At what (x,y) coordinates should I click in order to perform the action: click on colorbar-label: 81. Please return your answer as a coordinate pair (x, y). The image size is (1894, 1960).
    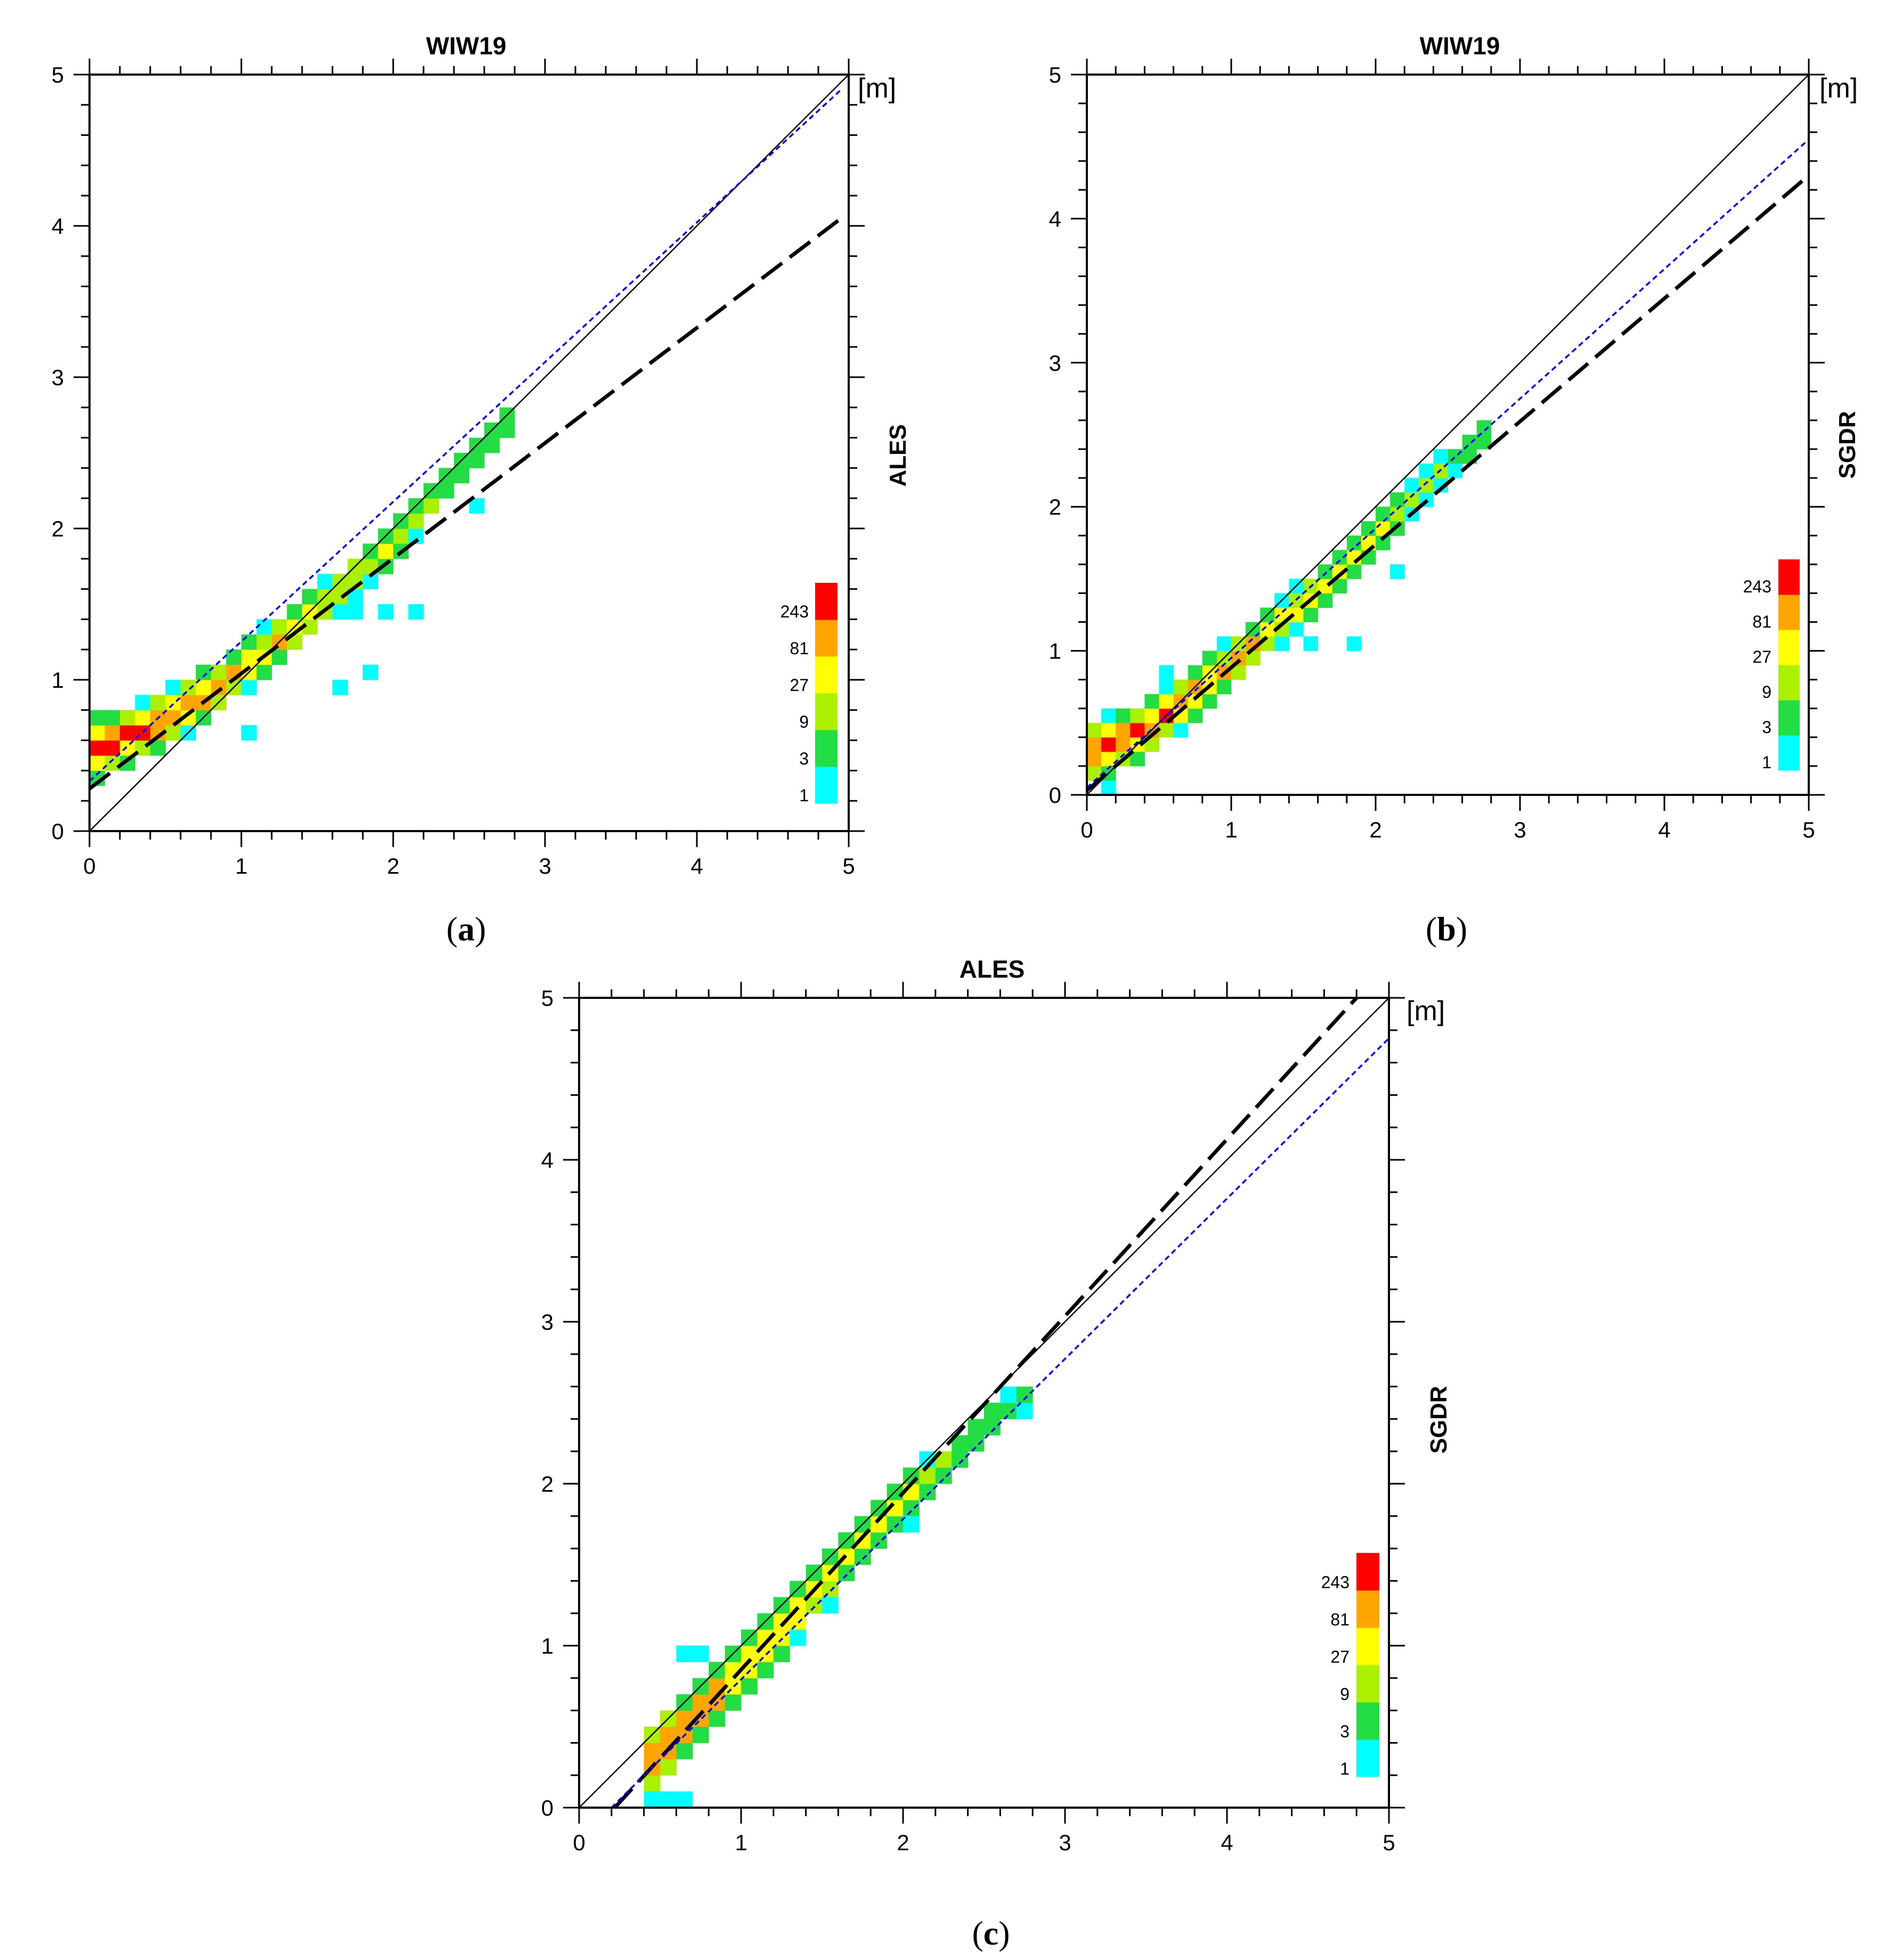
    Looking at the image, I should click on (1761, 621).